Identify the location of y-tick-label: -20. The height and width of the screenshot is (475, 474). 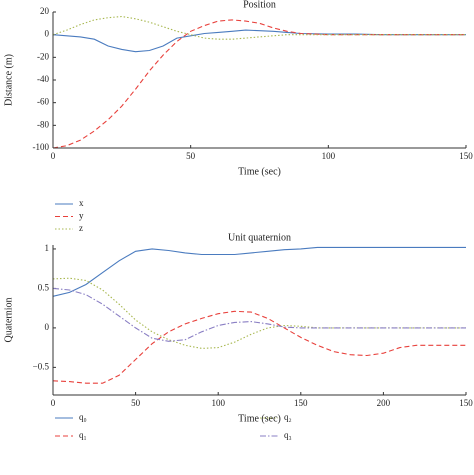
(43, 56).